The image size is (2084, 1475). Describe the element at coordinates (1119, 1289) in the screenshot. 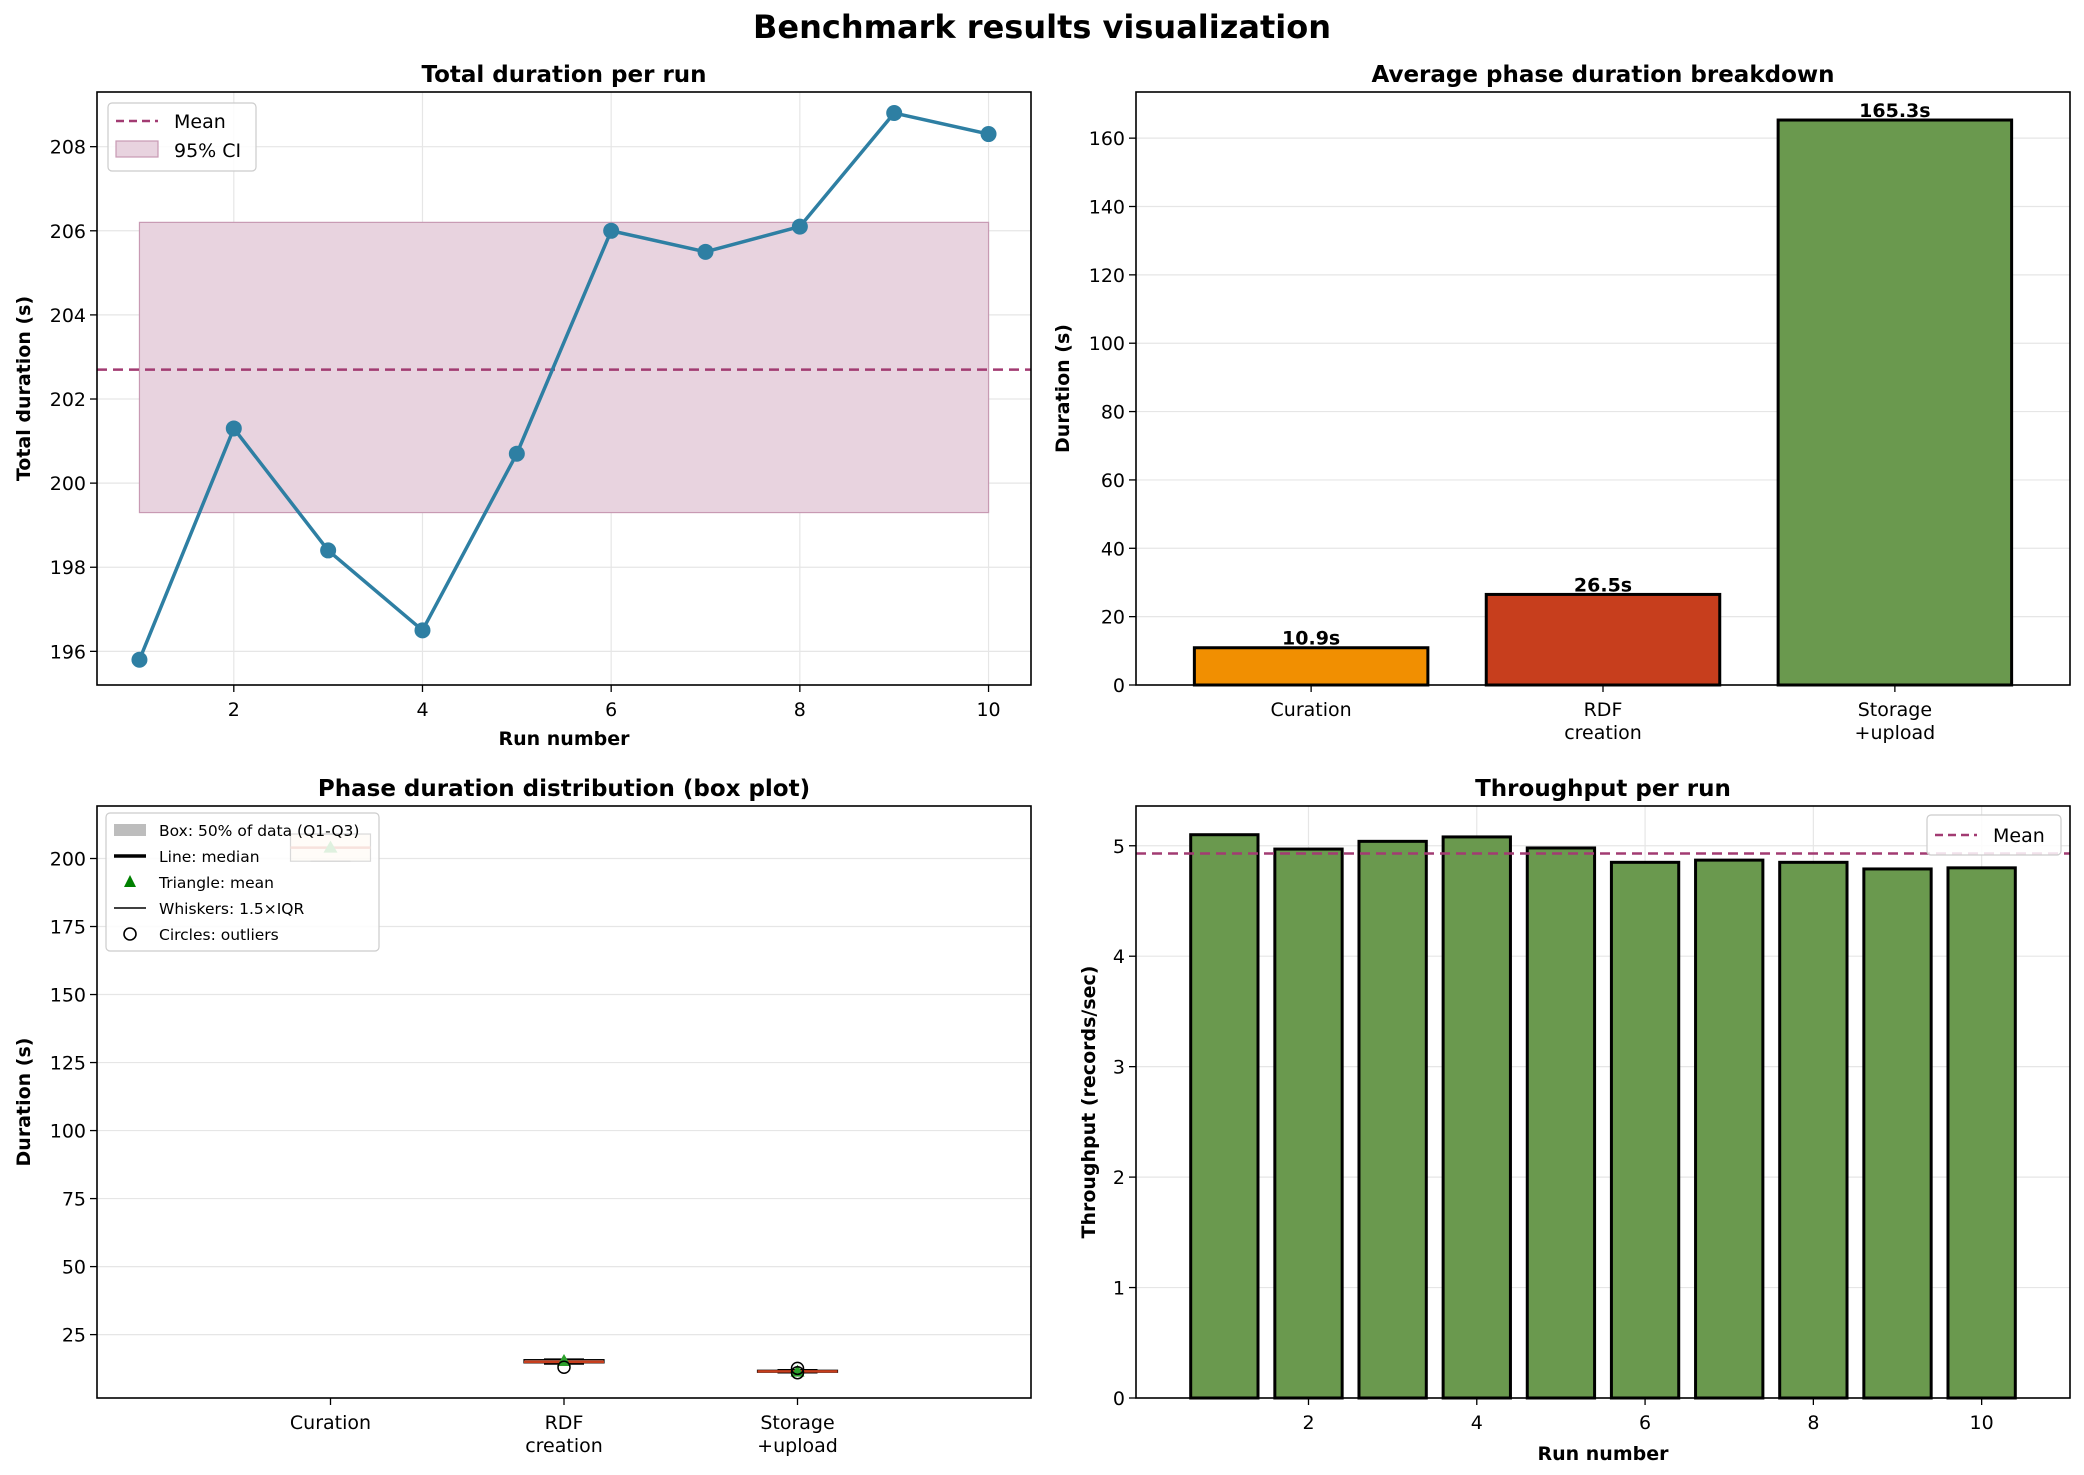

I see `chart4-ytick-label-1: 1` at that location.